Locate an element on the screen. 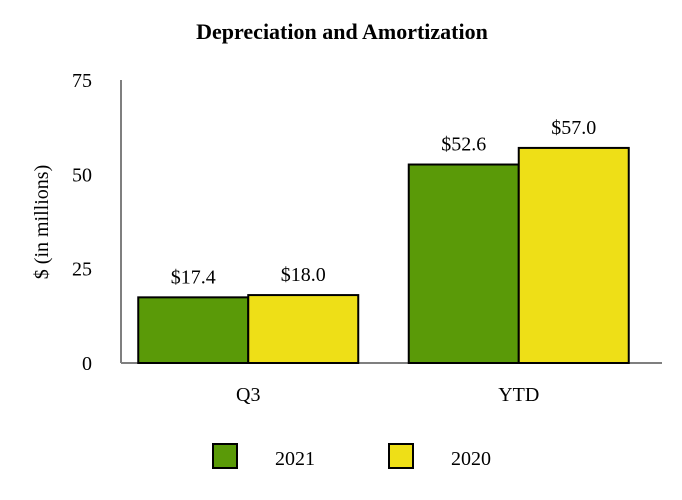  y-tick-label: 25 is located at coordinates (82, 270).